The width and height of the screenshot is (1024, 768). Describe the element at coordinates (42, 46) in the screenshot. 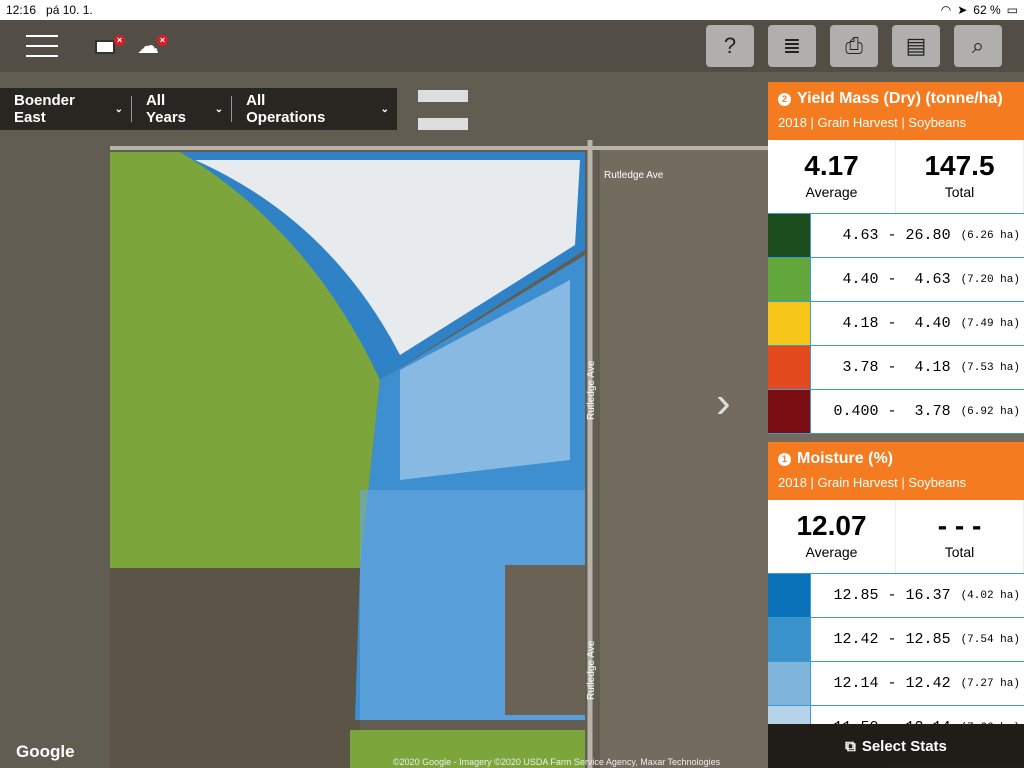

I see `menu-icon` at that location.